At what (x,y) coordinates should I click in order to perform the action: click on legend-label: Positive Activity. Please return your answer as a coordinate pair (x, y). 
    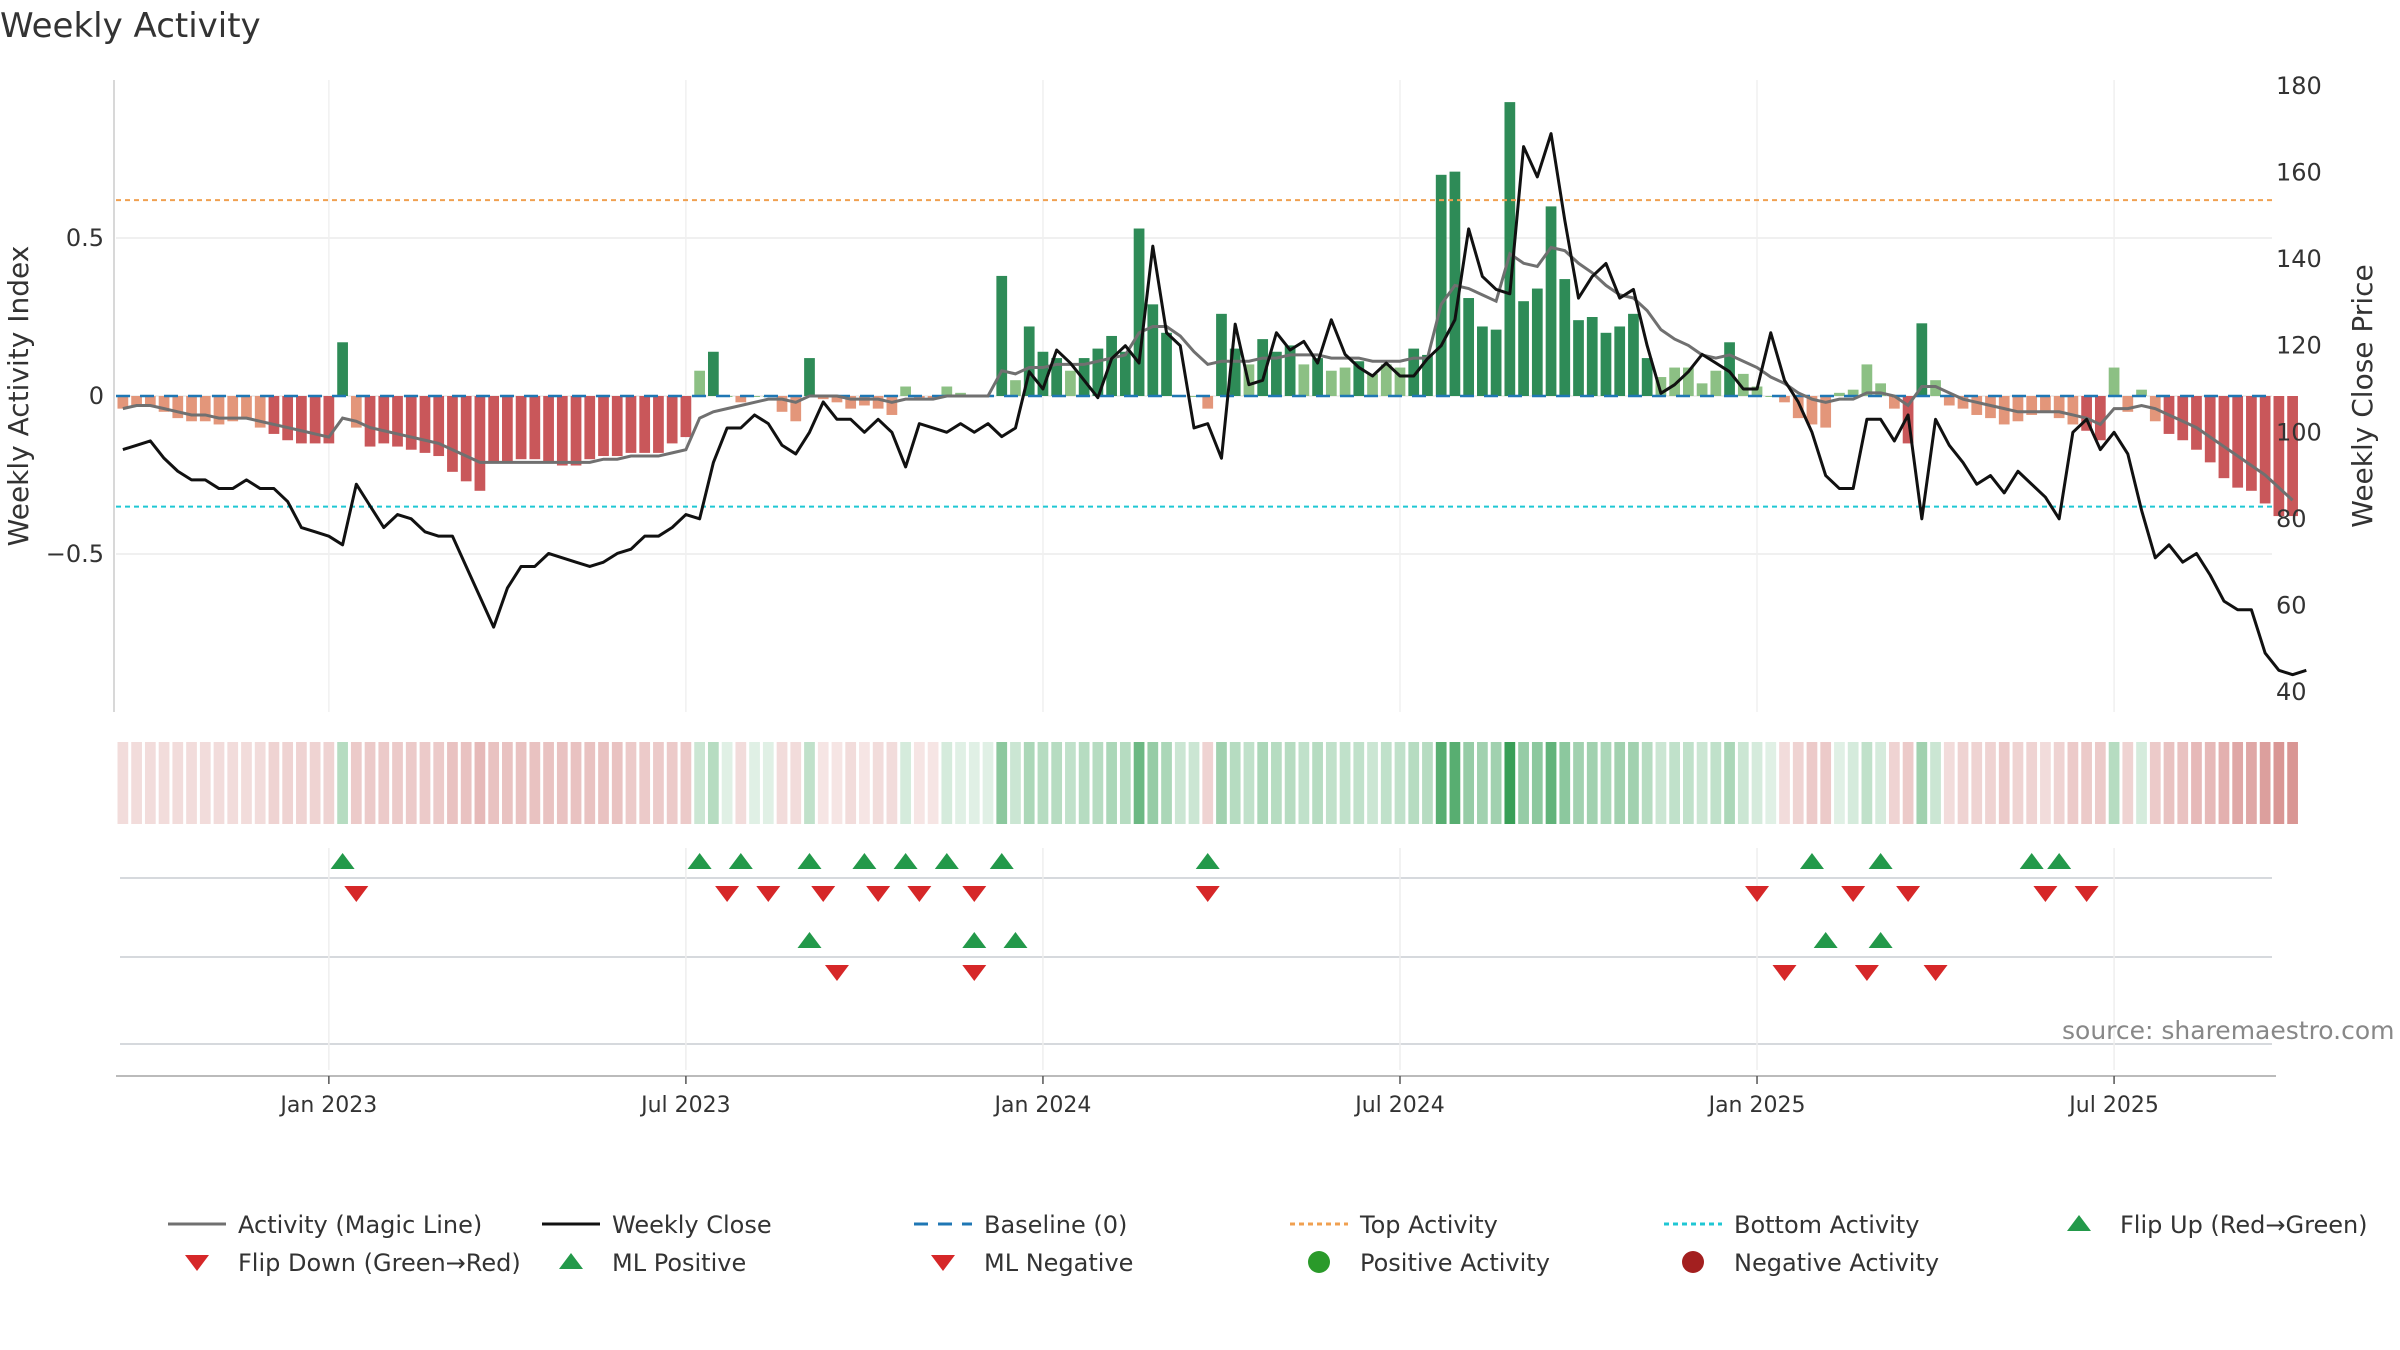
    Looking at the image, I should click on (1455, 1263).